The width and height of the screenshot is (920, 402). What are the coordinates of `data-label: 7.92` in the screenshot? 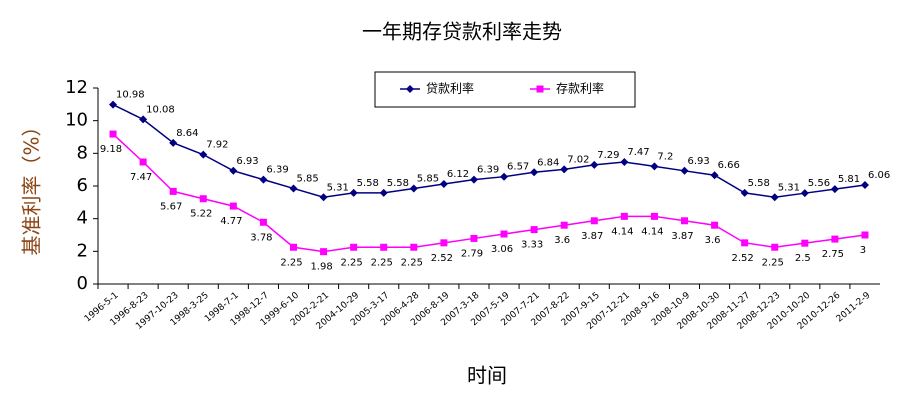 It's located at (217, 145).